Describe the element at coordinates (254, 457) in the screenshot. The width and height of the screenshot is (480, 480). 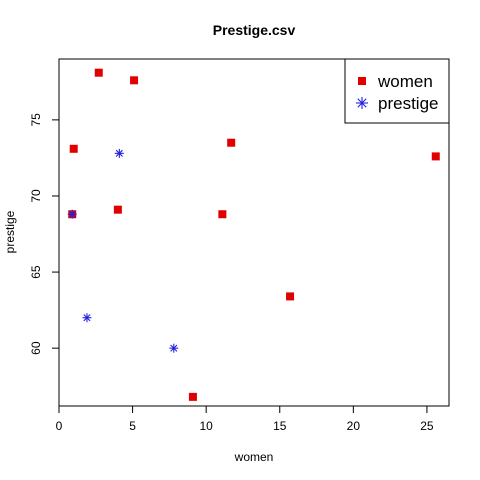
I see `x-axis-label: women` at that location.